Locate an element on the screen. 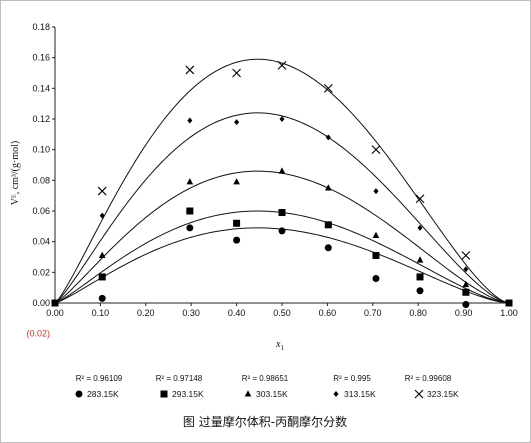 This screenshot has width=531, height=443. r-squared-label: R² = 0.96109 is located at coordinates (99, 378).